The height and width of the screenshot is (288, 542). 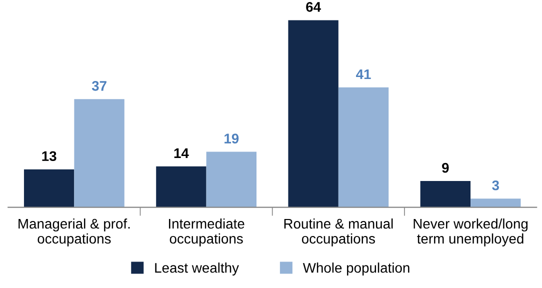 What do you see at coordinates (231, 139) in the screenshot?
I see `data-label: 19` at bounding box center [231, 139].